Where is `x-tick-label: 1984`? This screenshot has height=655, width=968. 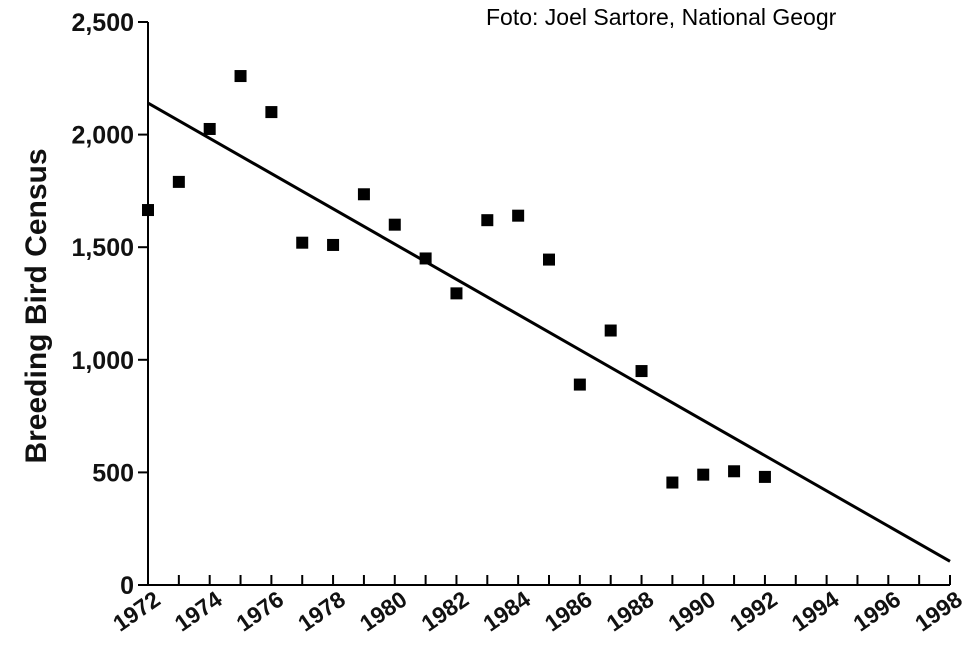
x-tick-label: 1984 is located at coordinates (506, 611).